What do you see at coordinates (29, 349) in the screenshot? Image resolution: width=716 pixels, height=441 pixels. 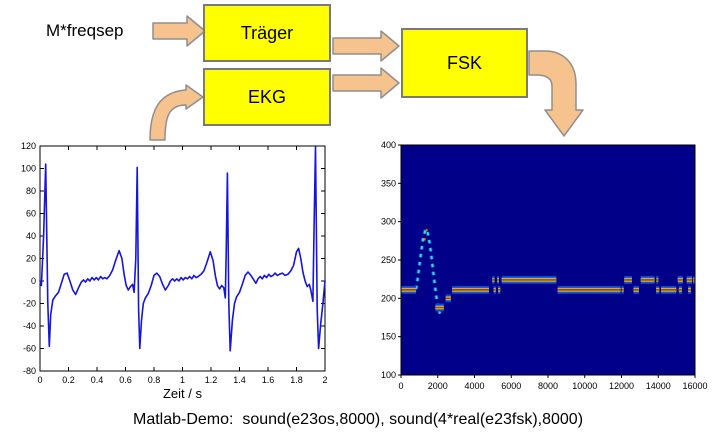 I see `svg-text: -60` at bounding box center [29, 349].